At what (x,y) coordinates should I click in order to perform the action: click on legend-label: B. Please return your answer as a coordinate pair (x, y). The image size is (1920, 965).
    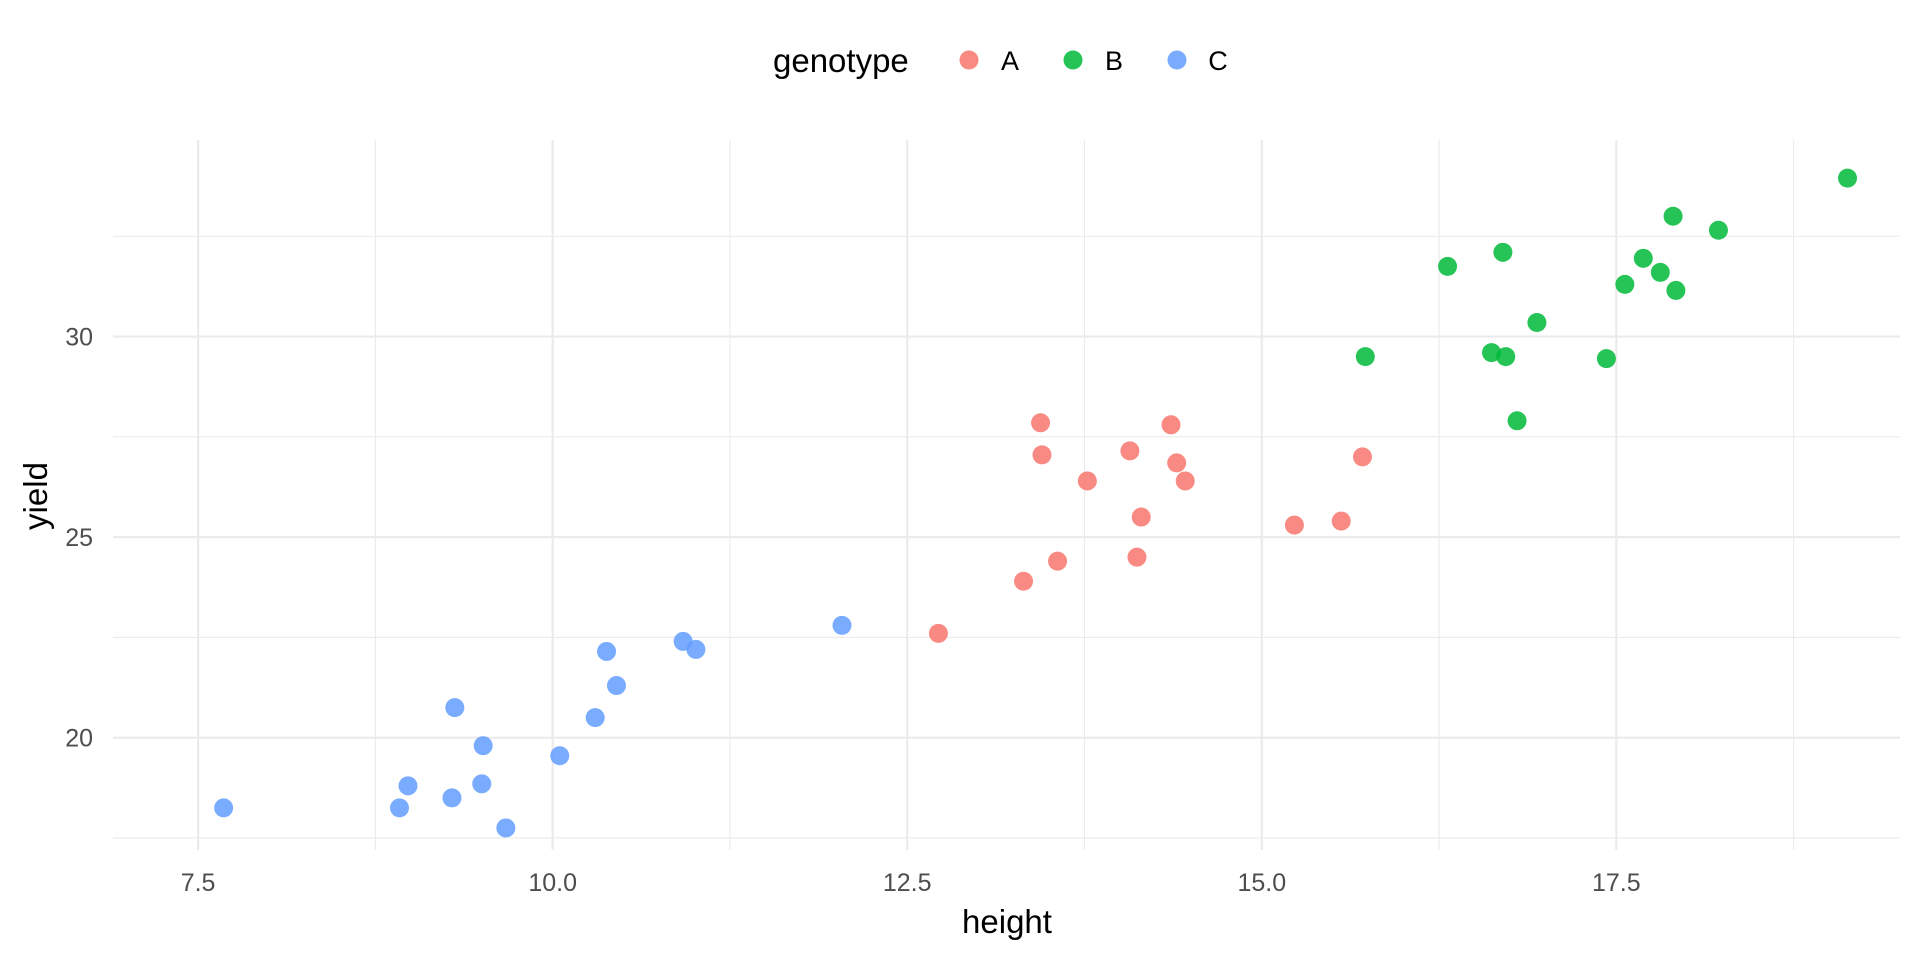
    Looking at the image, I should click on (1114, 61).